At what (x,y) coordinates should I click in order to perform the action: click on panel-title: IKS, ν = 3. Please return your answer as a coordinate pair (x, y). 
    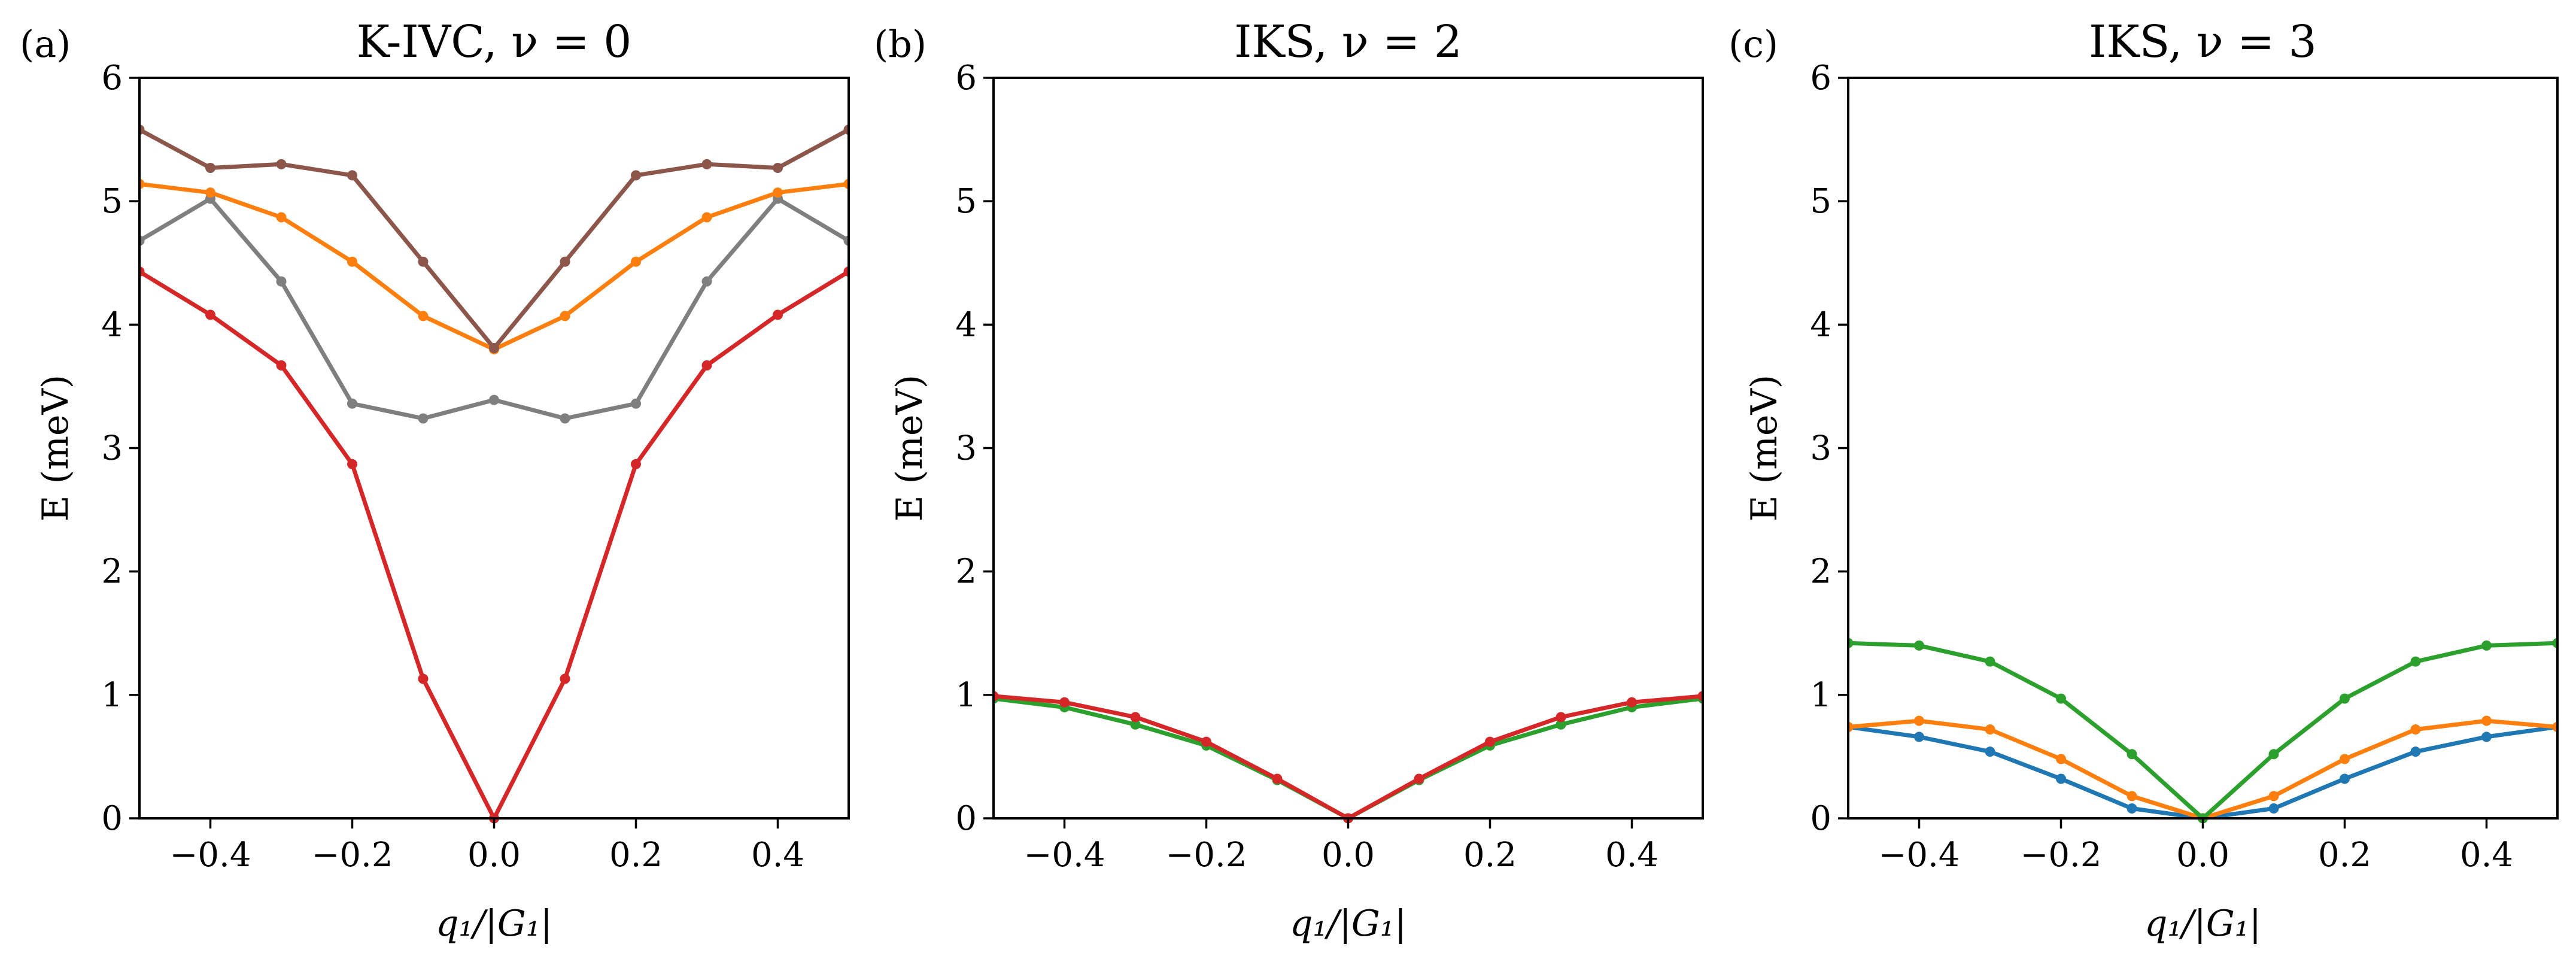
    Looking at the image, I should click on (2203, 42).